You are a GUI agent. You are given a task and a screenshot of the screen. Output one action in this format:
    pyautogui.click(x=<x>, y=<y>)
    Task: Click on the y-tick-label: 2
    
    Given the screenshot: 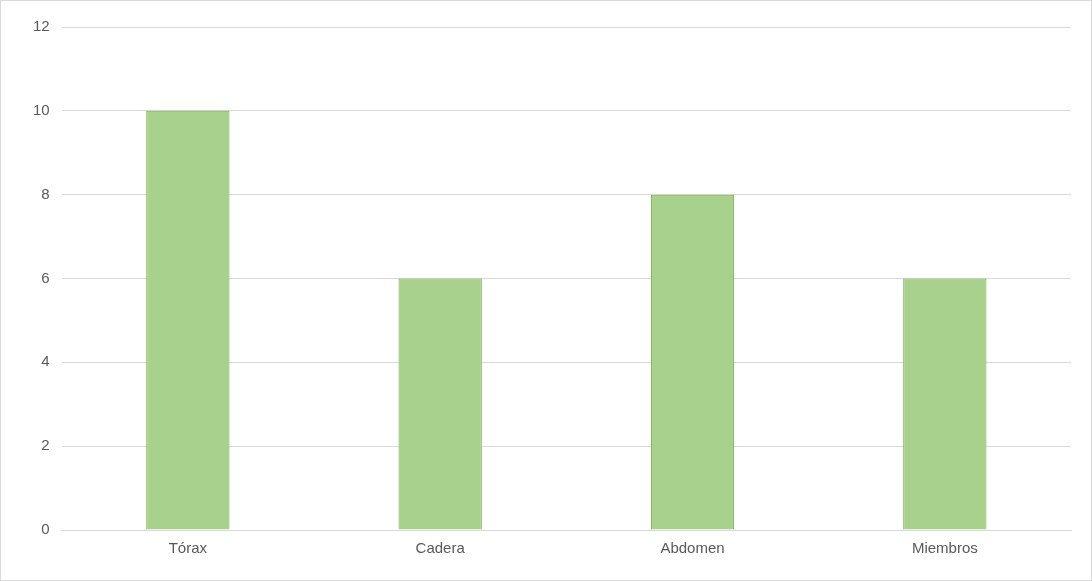 What is the action you would take?
    pyautogui.click(x=45, y=445)
    